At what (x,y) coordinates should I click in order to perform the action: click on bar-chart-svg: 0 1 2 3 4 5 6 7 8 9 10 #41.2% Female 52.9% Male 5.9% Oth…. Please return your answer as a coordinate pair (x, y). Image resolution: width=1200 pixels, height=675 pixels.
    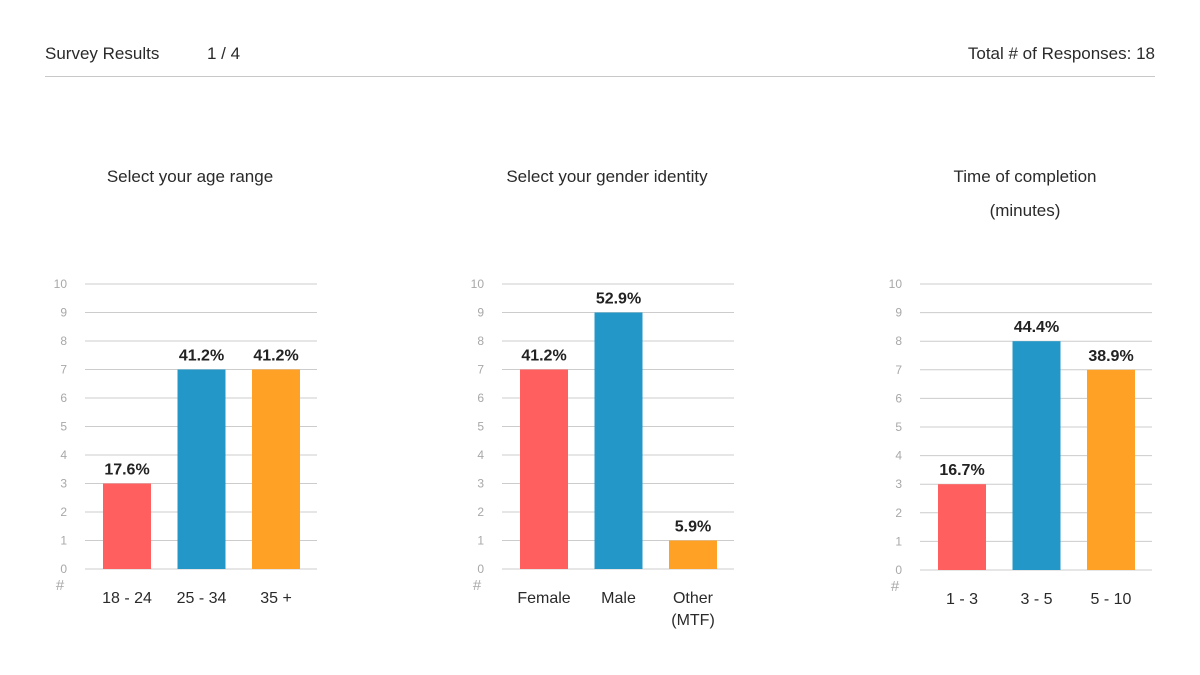
    Looking at the image, I should click on (602, 453).